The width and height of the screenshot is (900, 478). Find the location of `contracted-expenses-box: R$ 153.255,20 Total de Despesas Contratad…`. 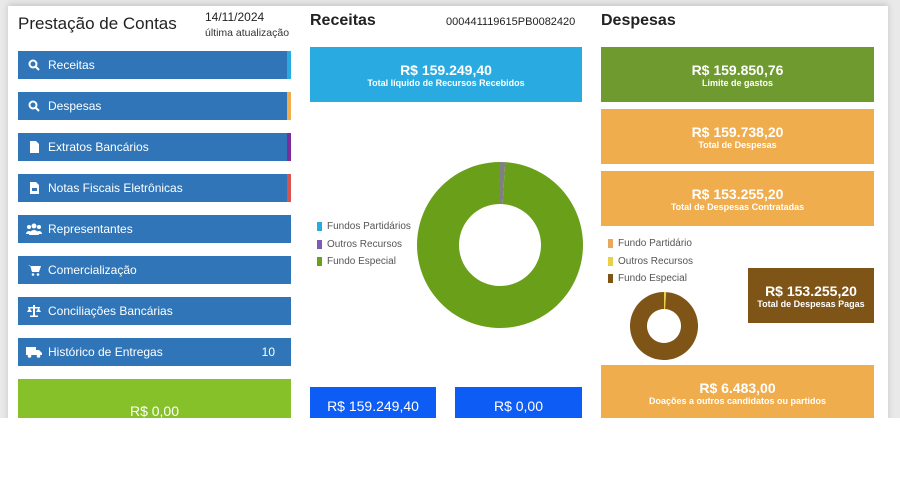

contracted-expenses-box: R$ 153.255,20 Total de Despesas Contratad… is located at coordinates (737, 198).